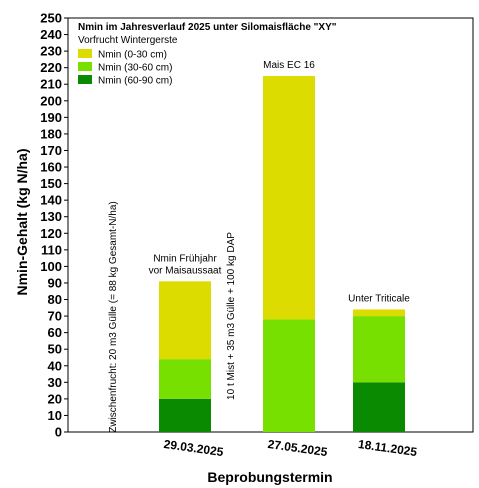 This screenshot has width=479, height=488. Describe the element at coordinates (51, 84) in the screenshot. I see `y-tick-label: 210` at that location.